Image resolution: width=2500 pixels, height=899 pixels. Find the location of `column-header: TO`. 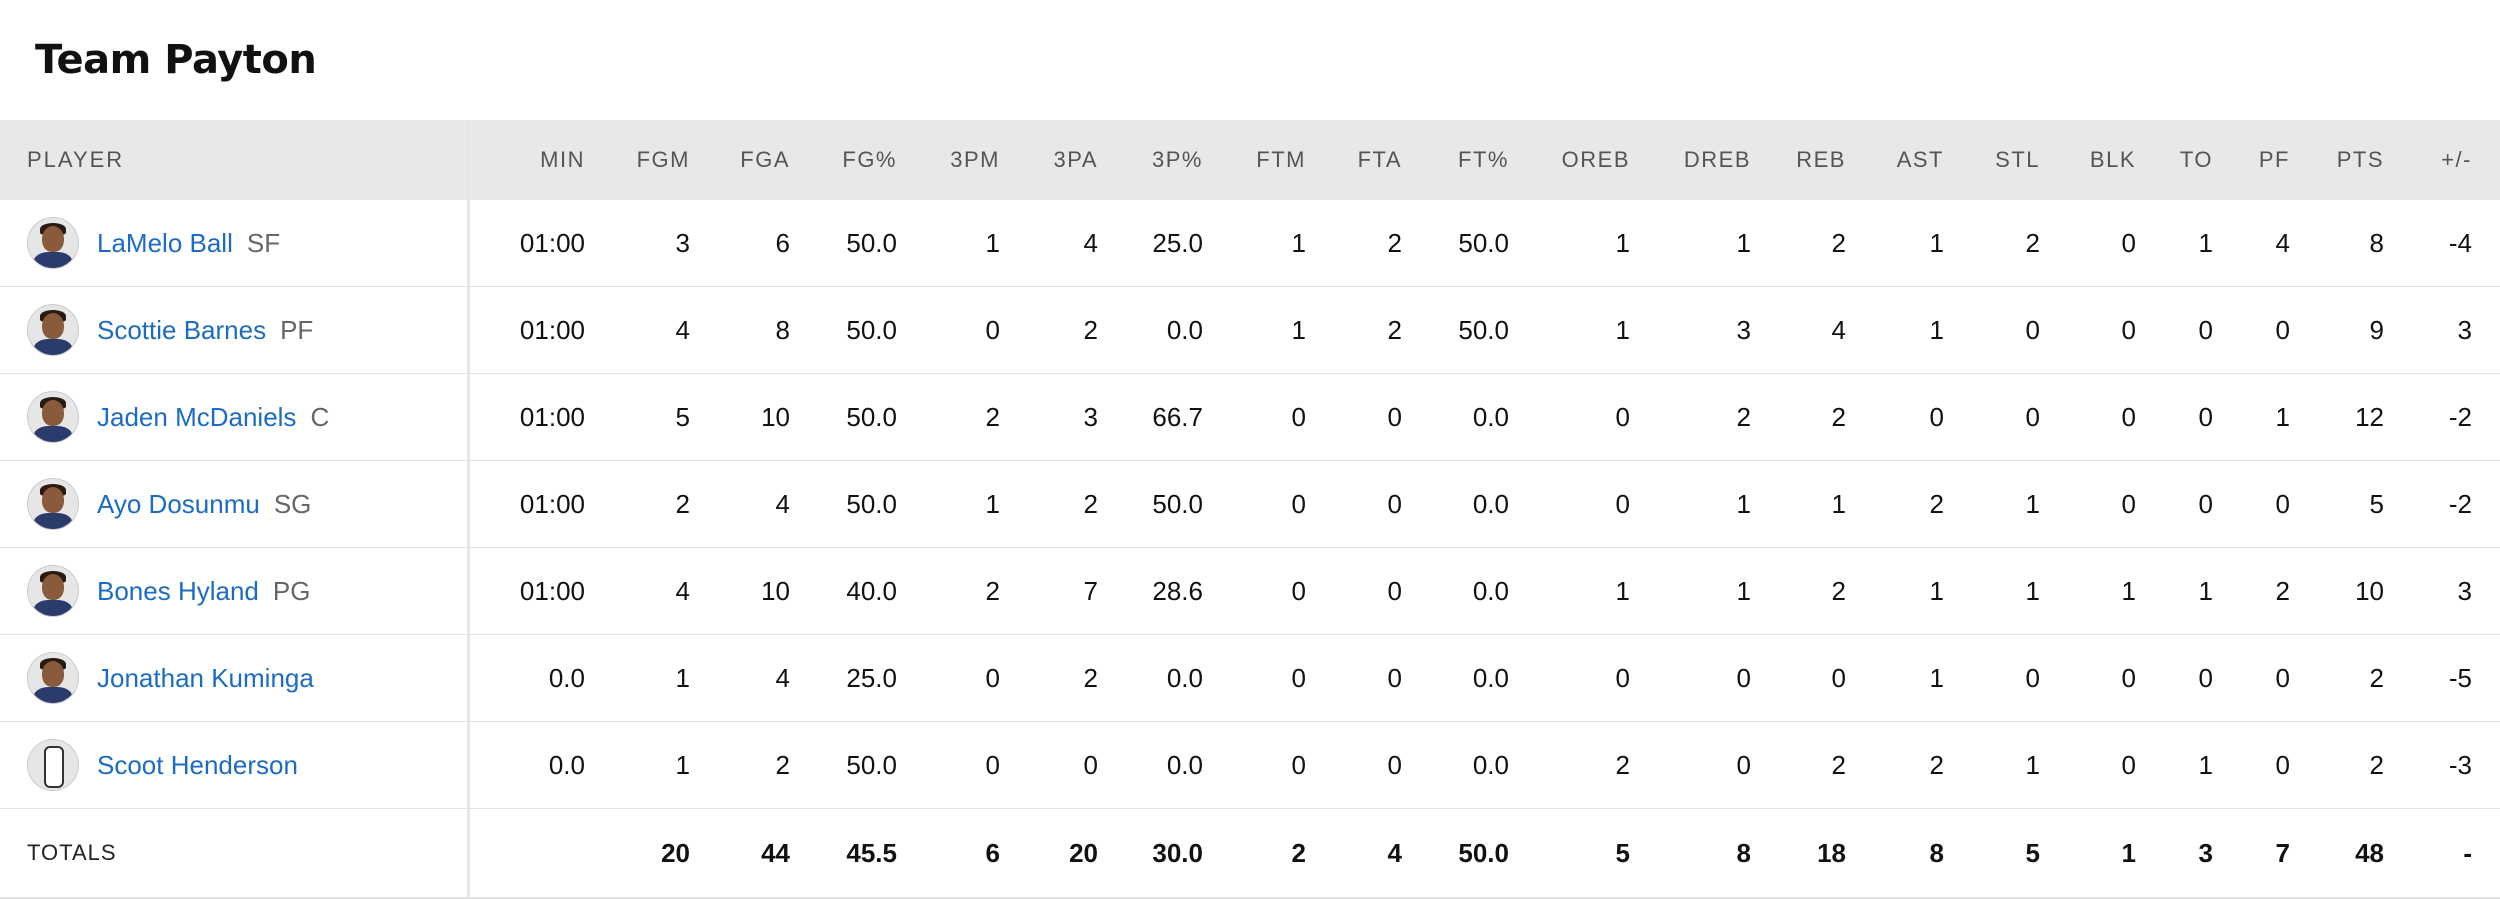

column-header: TO is located at coordinates (2196, 159).